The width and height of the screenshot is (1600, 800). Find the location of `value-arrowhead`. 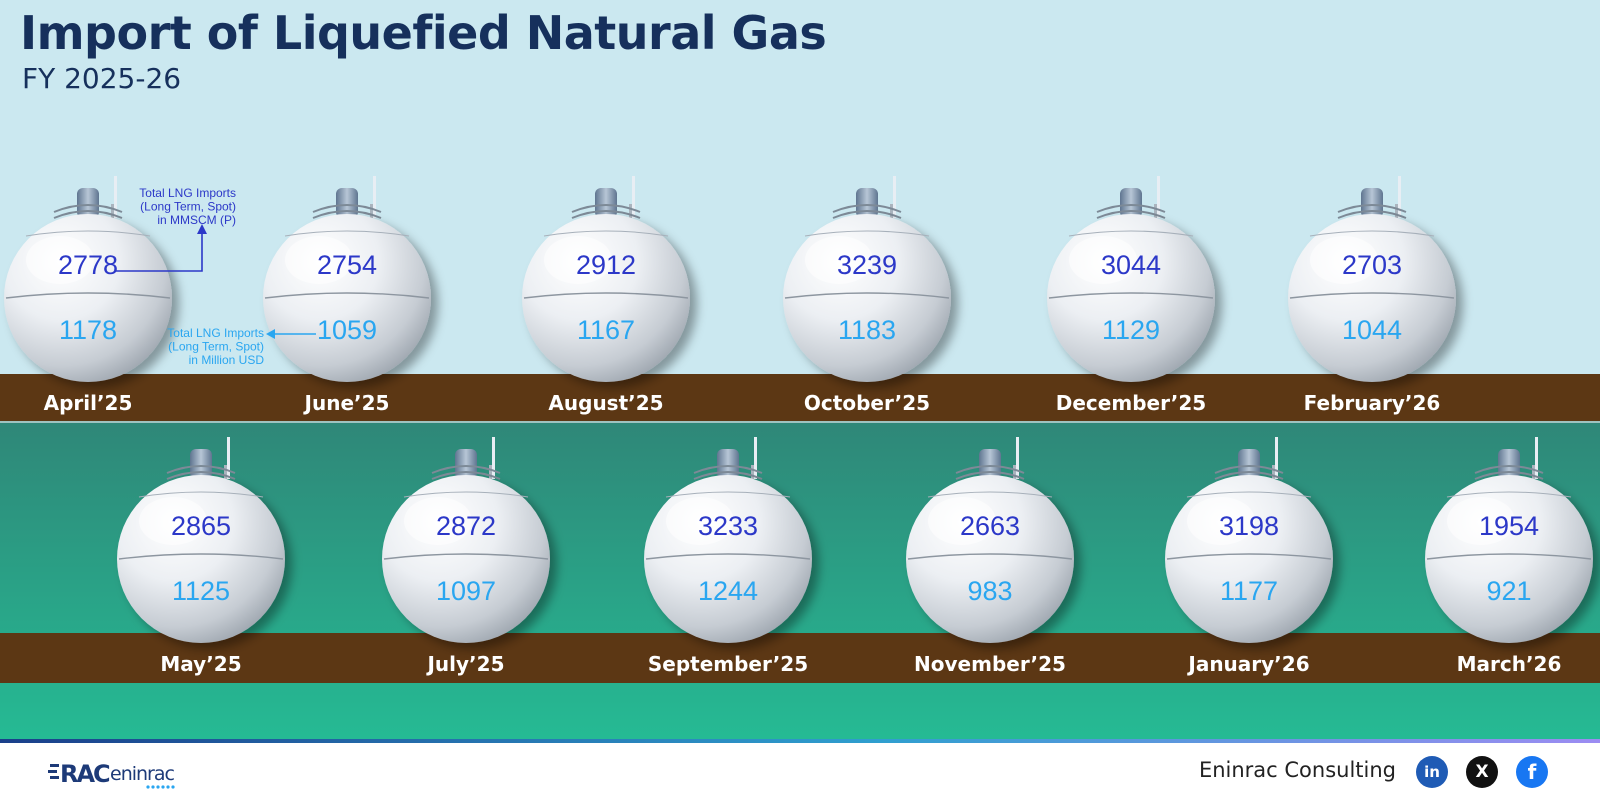

value-arrowhead is located at coordinates (270, 334).